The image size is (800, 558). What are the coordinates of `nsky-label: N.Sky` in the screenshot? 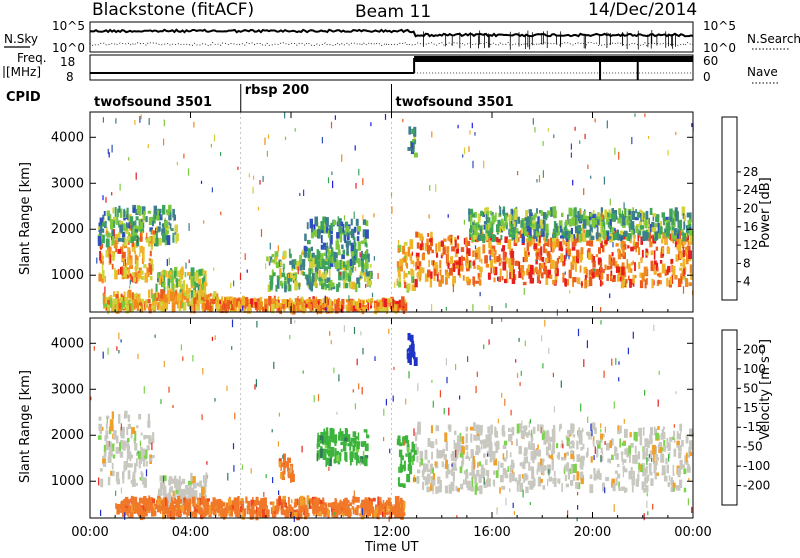 It's located at (21, 39).